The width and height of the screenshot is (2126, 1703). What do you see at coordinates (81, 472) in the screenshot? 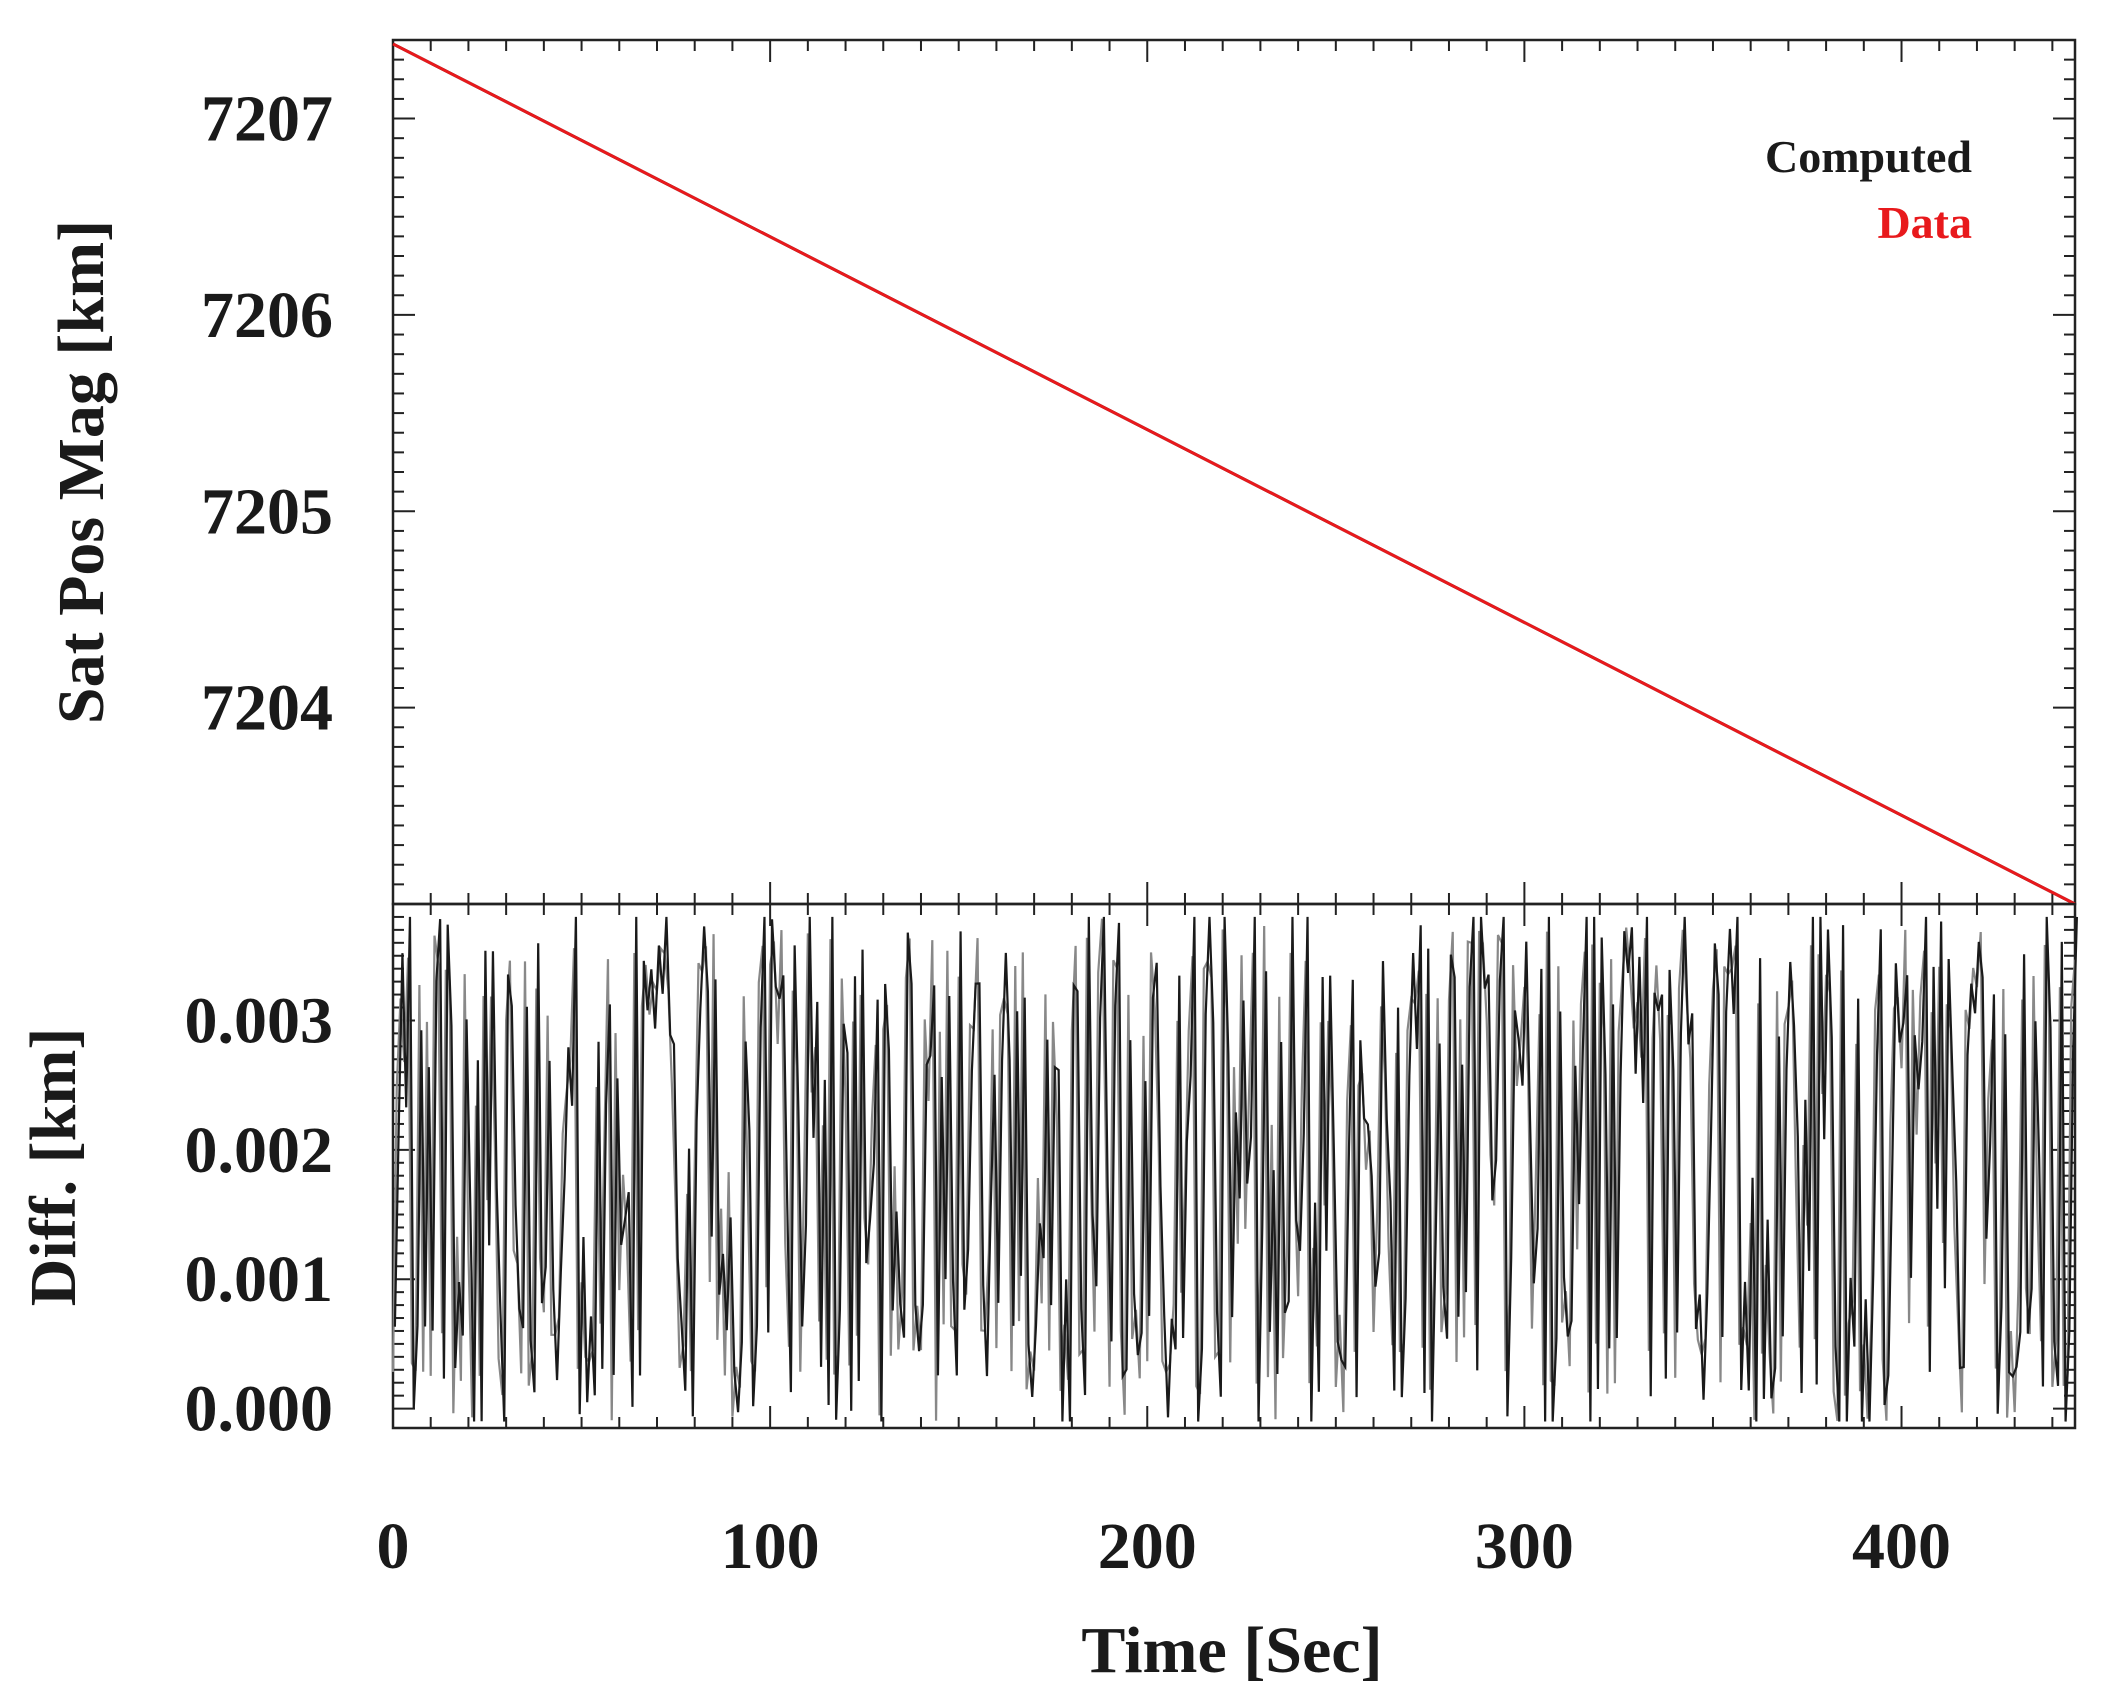
I see `top-y-axis-title: Sat Pos Mag [km]` at bounding box center [81, 472].